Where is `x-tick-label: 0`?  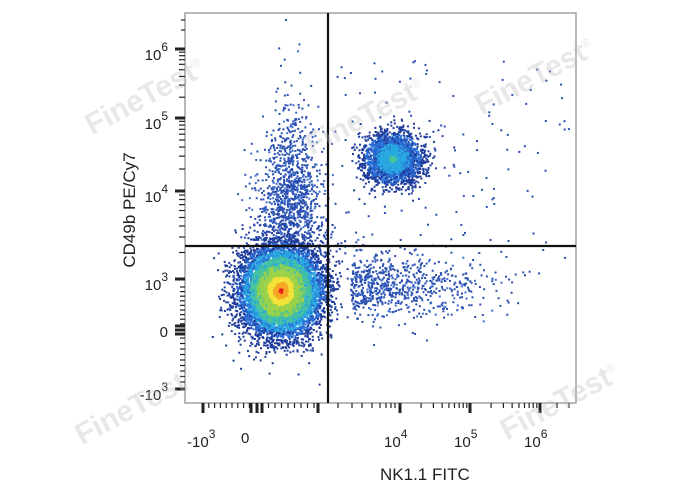 x-tick-label: 0 is located at coordinates (245, 438).